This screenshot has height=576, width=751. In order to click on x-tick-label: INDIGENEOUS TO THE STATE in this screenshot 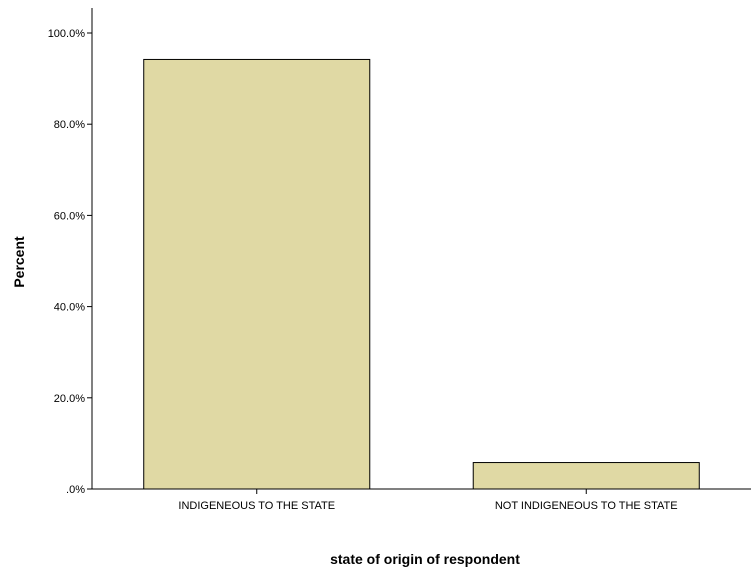, I will do `click(256, 506)`.